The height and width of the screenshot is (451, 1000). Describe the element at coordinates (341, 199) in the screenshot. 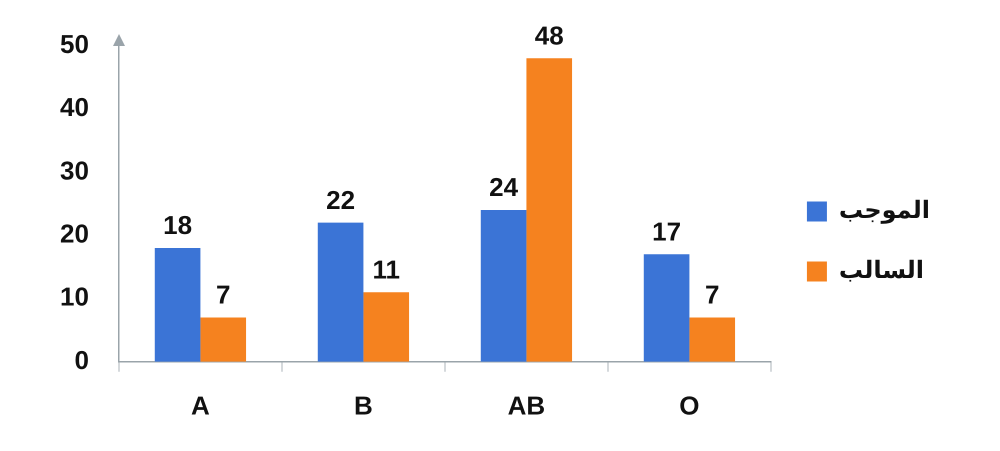

I see `data-label: 22` at that location.